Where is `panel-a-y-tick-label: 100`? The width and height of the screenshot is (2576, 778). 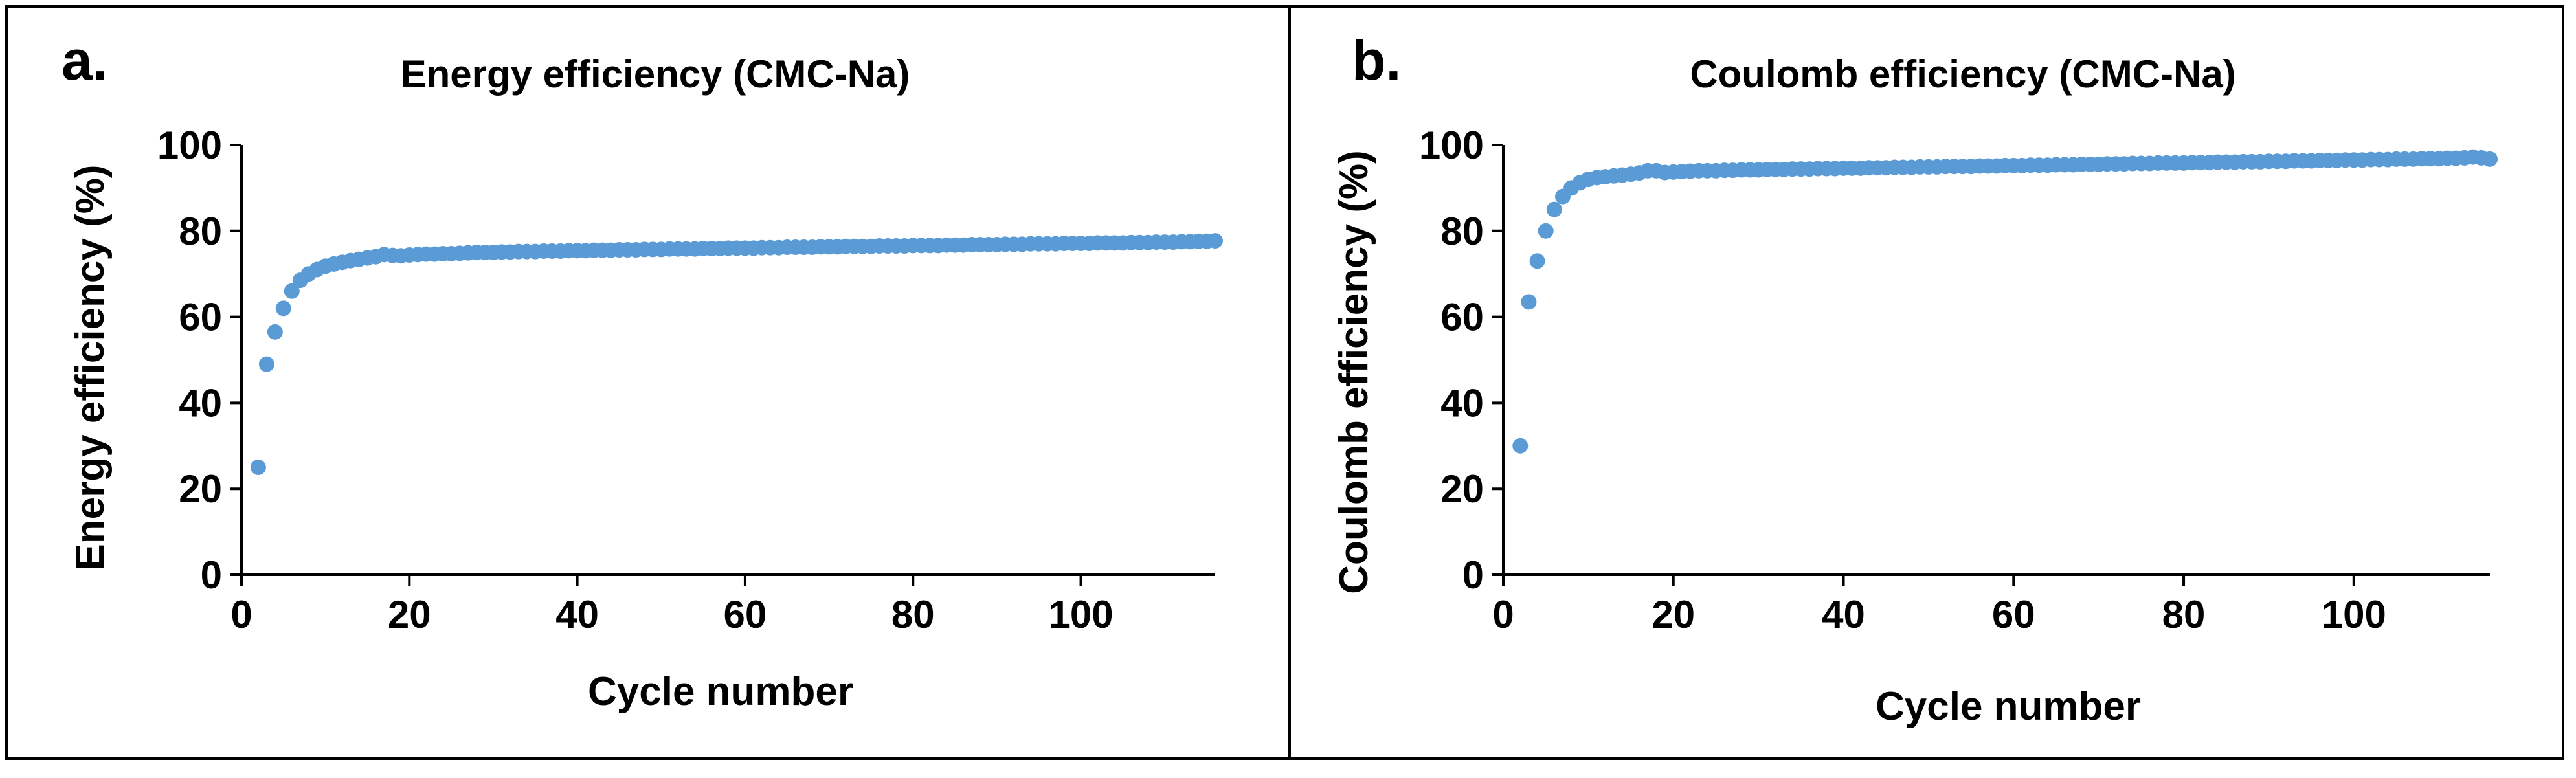 panel-a-y-tick-label: 100 is located at coordinates (189, 145).